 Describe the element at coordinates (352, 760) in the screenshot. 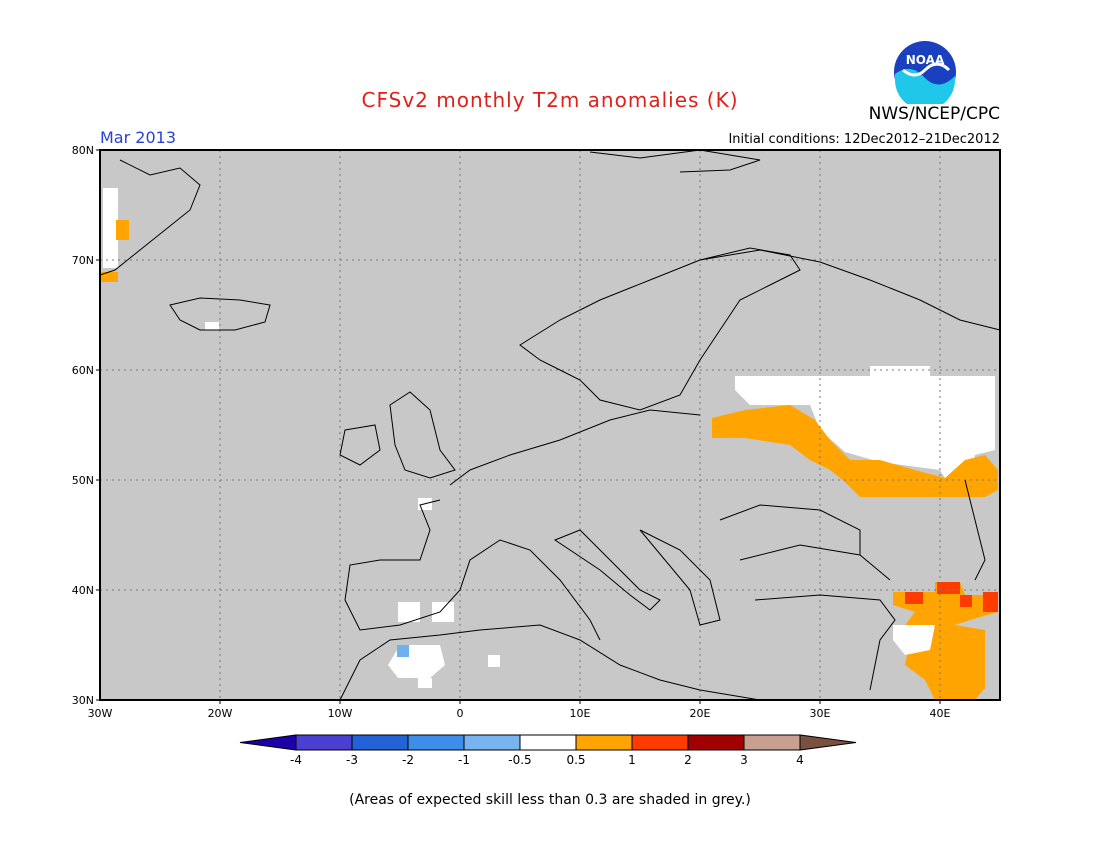

I see `colorbar-label: -3` at that location.